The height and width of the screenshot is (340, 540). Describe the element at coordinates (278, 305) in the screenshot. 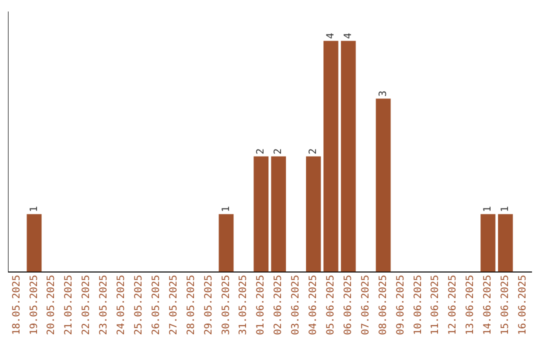

I see `x-tick-label: 02.06.2025` at that location.